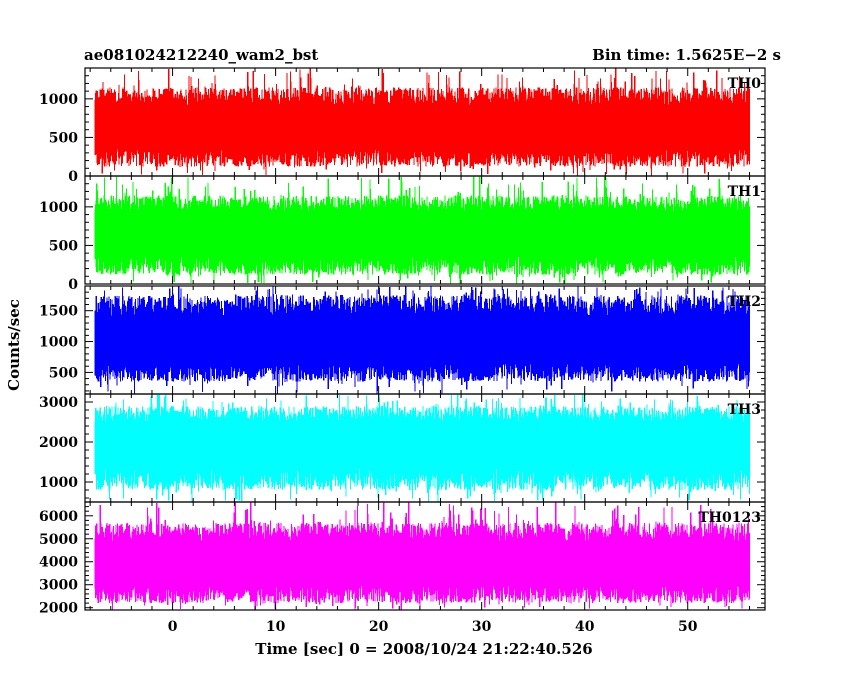 The image size is (850, 680). I want to click on bin-time-label: Bin time: 1.5625E−2 s, so click(686, 55).